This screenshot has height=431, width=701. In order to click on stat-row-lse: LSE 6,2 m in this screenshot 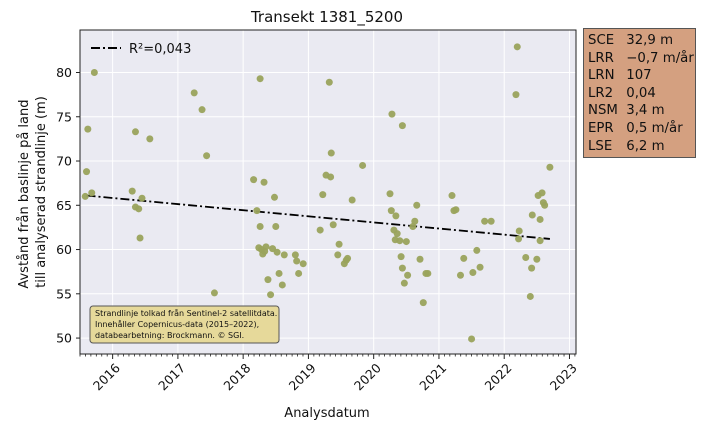, I will do `click(641, 147)`.